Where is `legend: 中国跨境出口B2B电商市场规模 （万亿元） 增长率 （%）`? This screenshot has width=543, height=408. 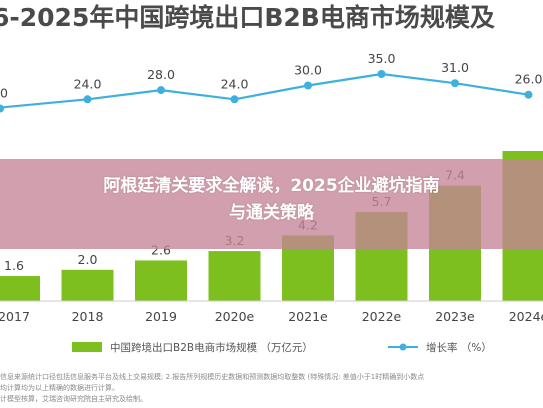 legend: 中国跨境出口B2B电商市场规模 （万亿元） 增长率 （%） is located at coordinates (282, 347).